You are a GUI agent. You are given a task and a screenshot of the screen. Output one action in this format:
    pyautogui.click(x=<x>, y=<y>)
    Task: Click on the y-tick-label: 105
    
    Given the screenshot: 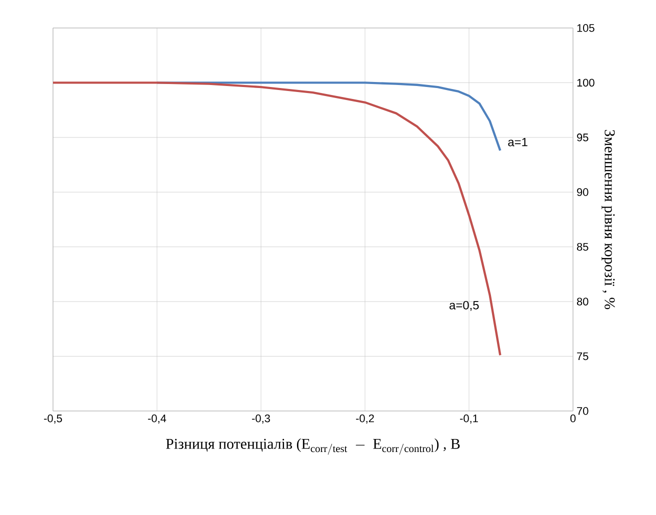 What is the action you would take?
    pyautogui.click(x=585, y=28)
    